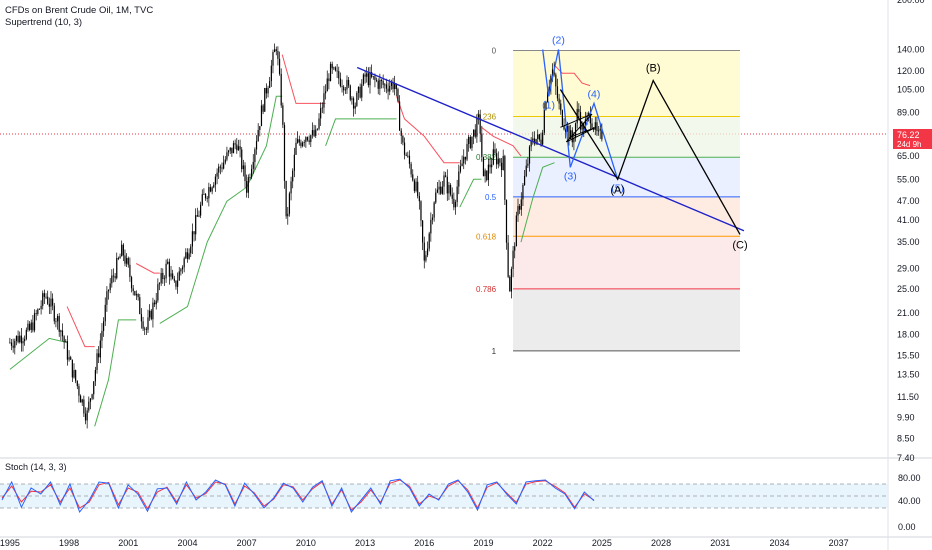 Image resolution: width=932 pixels, height=550 pixels. Describe the element at coordinates (911, 2) in the screenshot. I see `price-tick-label: 200.00` at that location.